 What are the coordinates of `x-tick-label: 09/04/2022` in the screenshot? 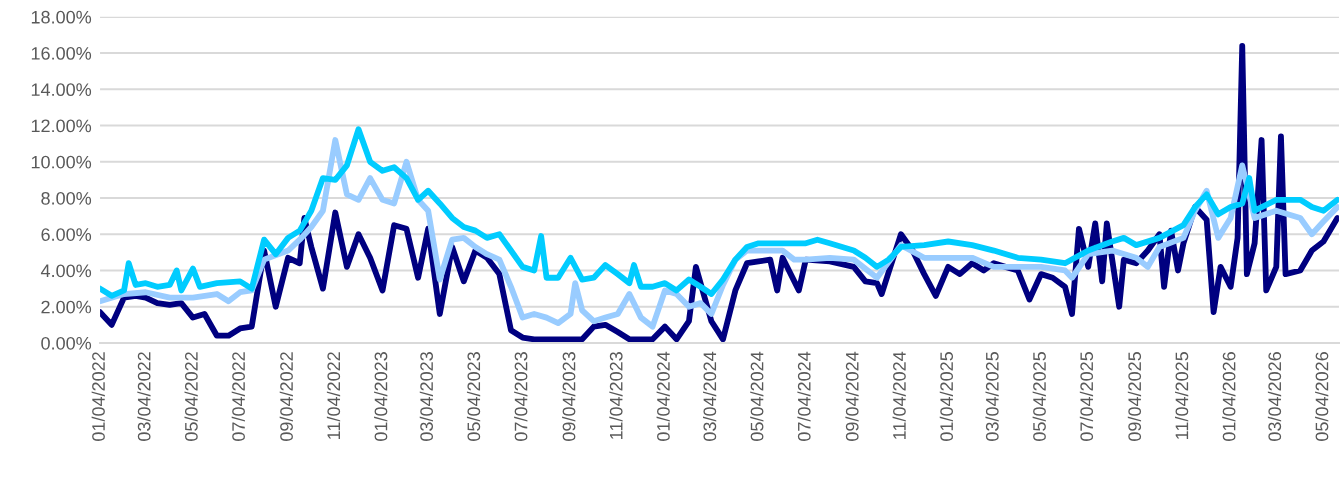 It's located at (286, 396).